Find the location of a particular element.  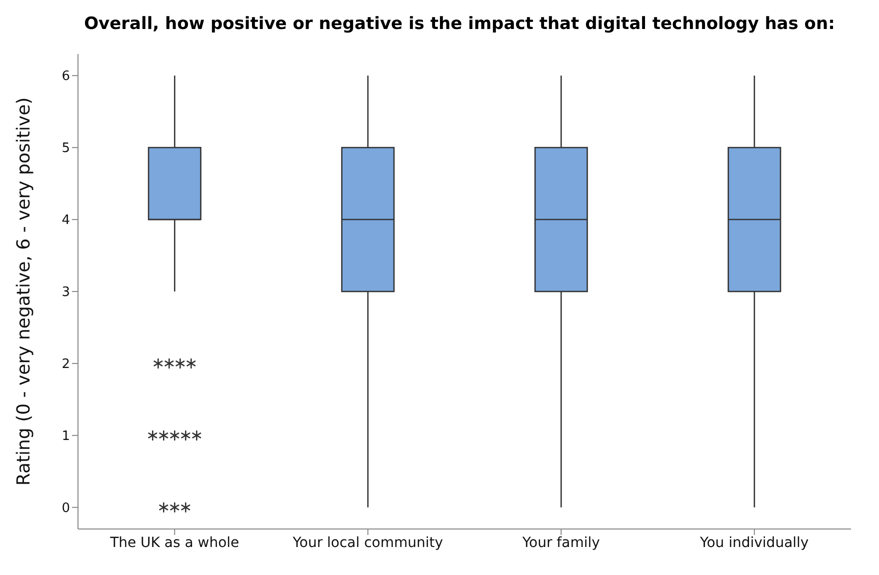

y-tick-label: 3 is located at coordinates (66, 292).